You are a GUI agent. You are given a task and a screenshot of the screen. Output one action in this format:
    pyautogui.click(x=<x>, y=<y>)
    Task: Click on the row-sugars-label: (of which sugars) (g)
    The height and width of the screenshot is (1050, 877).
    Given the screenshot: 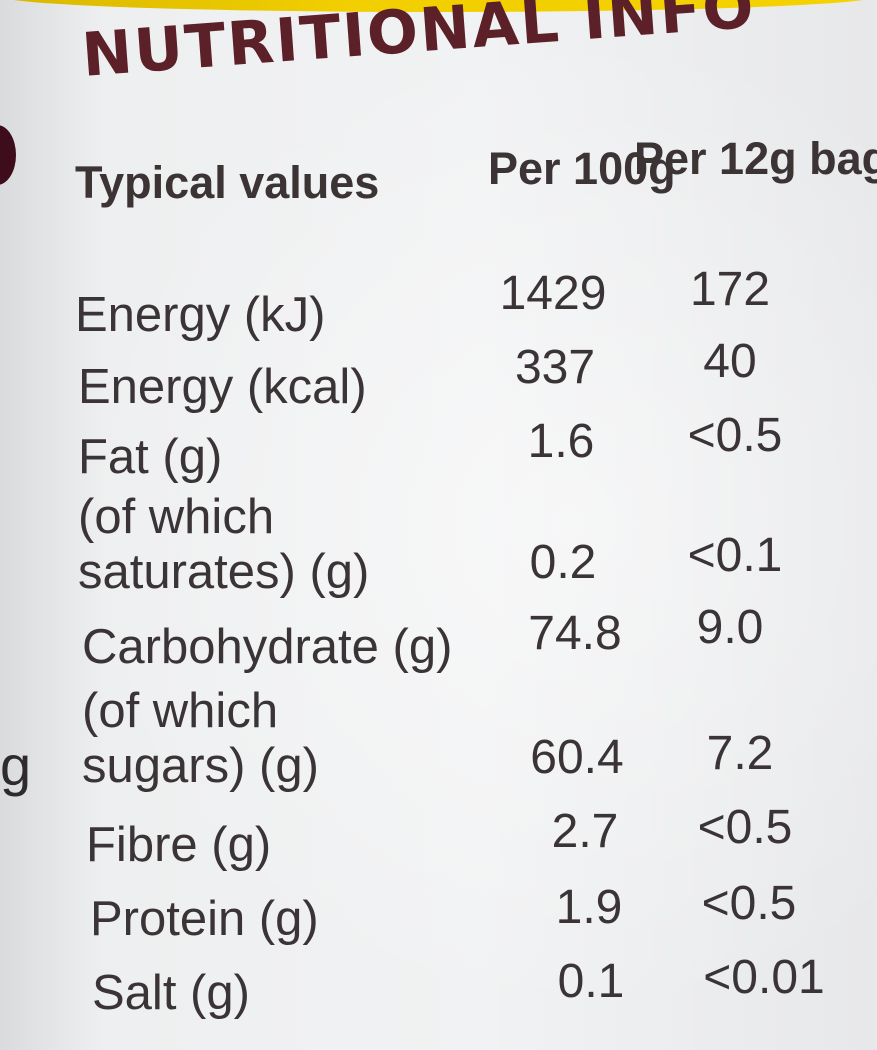 What is the action you would take?
    pyautogui.click(x=200, y=738)
    